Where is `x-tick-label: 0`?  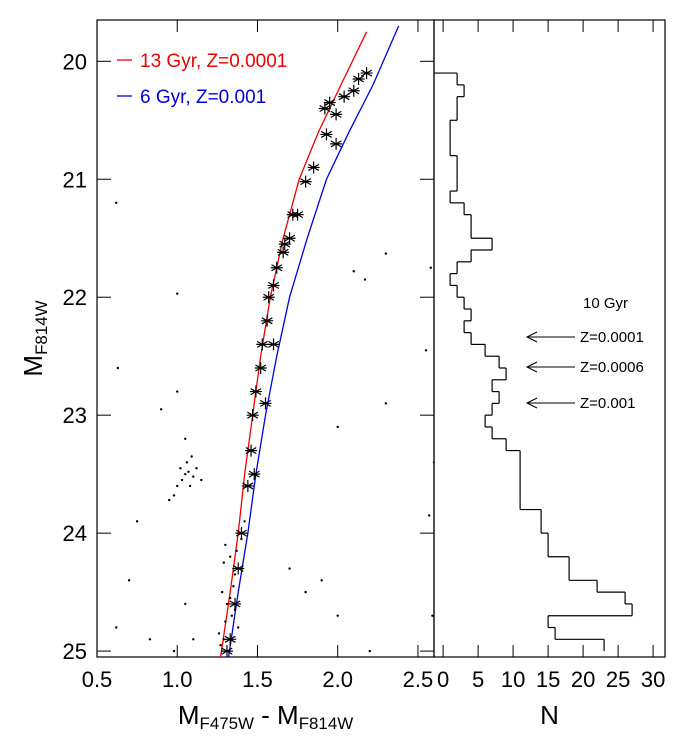 x-tick-label: 0 is located at coordinates (443, 679).